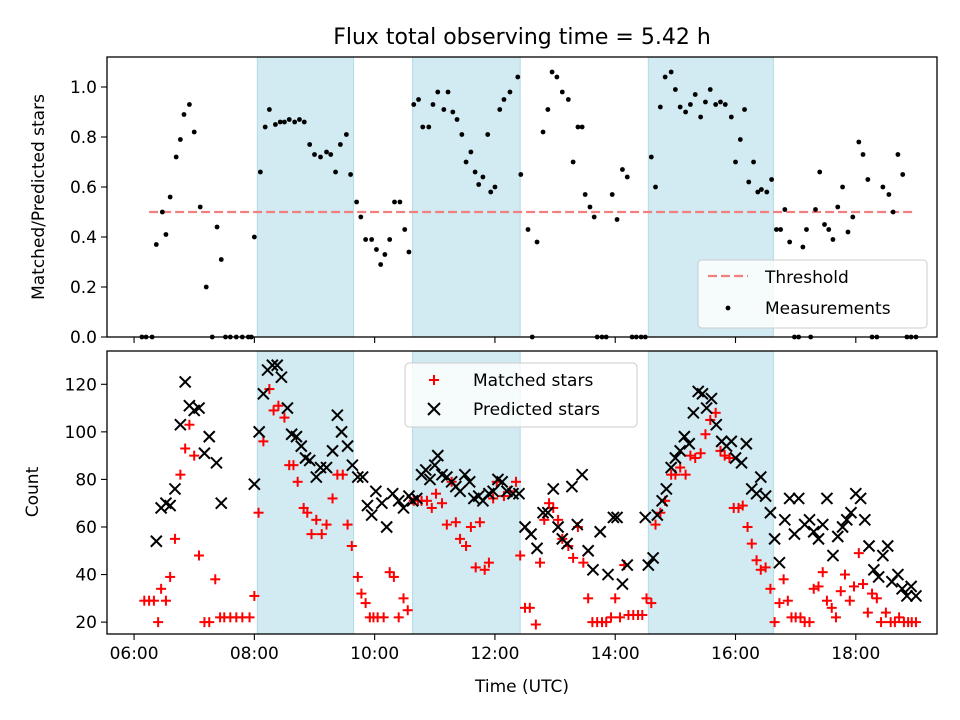 This screenshot has width=960, height=720. Describe the element at coordinates (521, 395) in the screenshot. I see `counts-legend: Matched stars Predicted stars` at that location.